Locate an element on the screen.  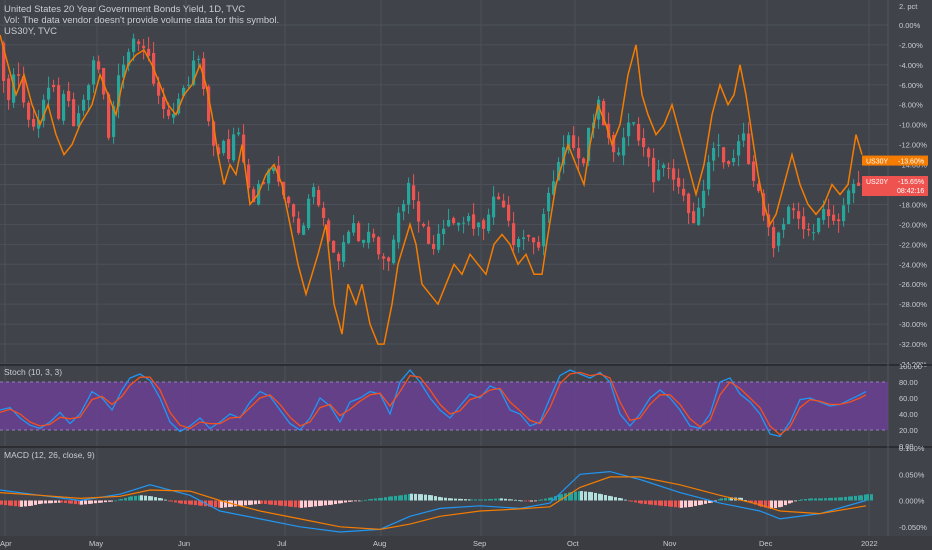
stoch-y-tick: 60.00 is located at coordinates (908, 398).